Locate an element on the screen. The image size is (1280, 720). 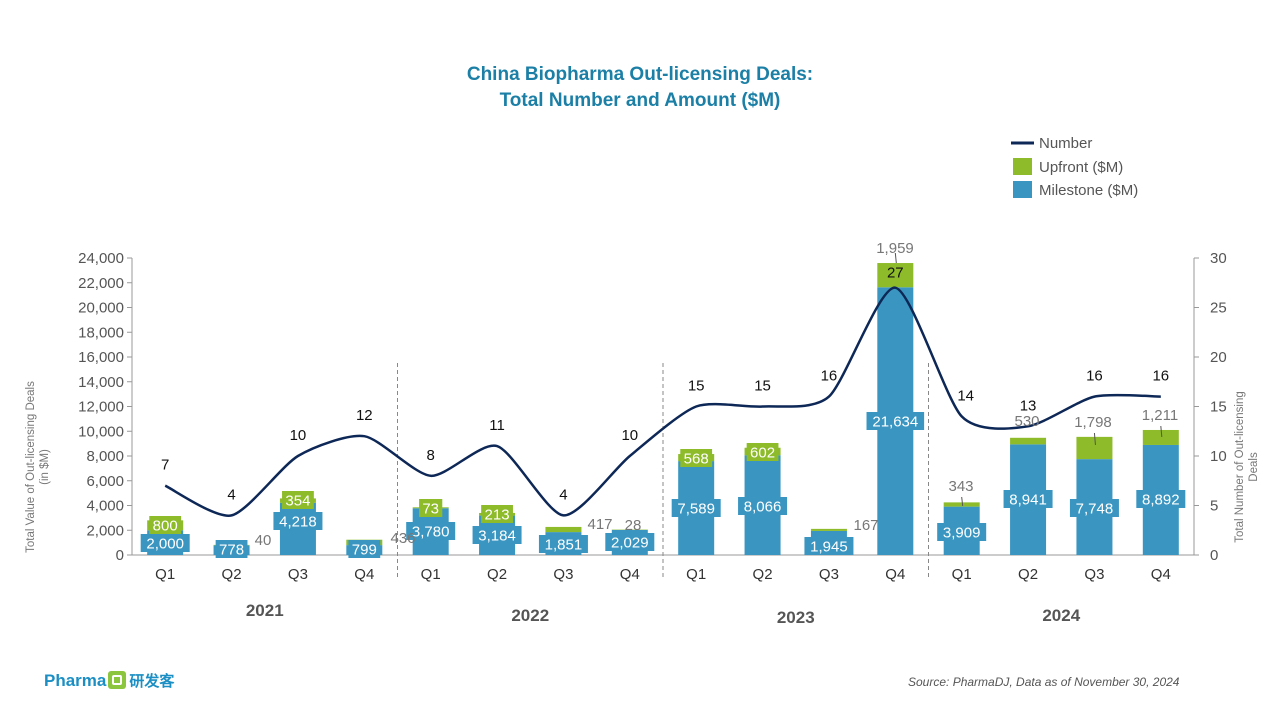
upfront-data-label: 1,211 is located at coordinates (1160, 415).